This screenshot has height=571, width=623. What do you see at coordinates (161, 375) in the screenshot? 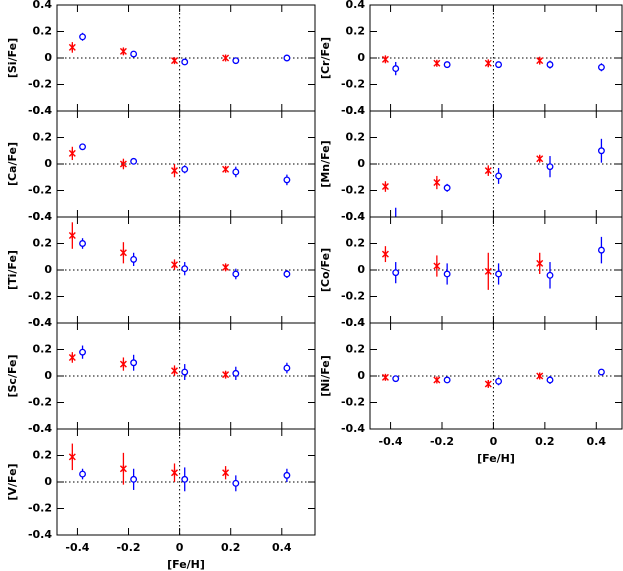
I see `panel: -0.4 -0.2 0 0.2 0.4 [Sc/Fe]` at bounding box center [161, 375].